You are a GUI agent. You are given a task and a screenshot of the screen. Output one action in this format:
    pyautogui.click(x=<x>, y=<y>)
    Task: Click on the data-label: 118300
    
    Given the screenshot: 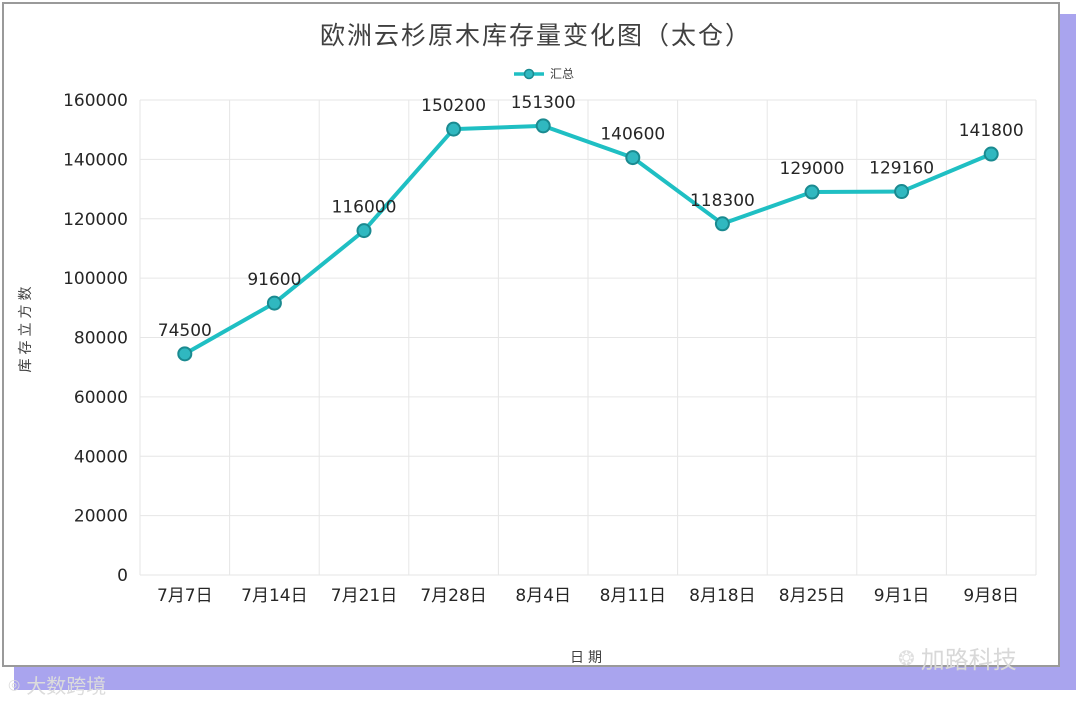 What is the action you would take?
    pyautogui.click(x=722, y=201)
    